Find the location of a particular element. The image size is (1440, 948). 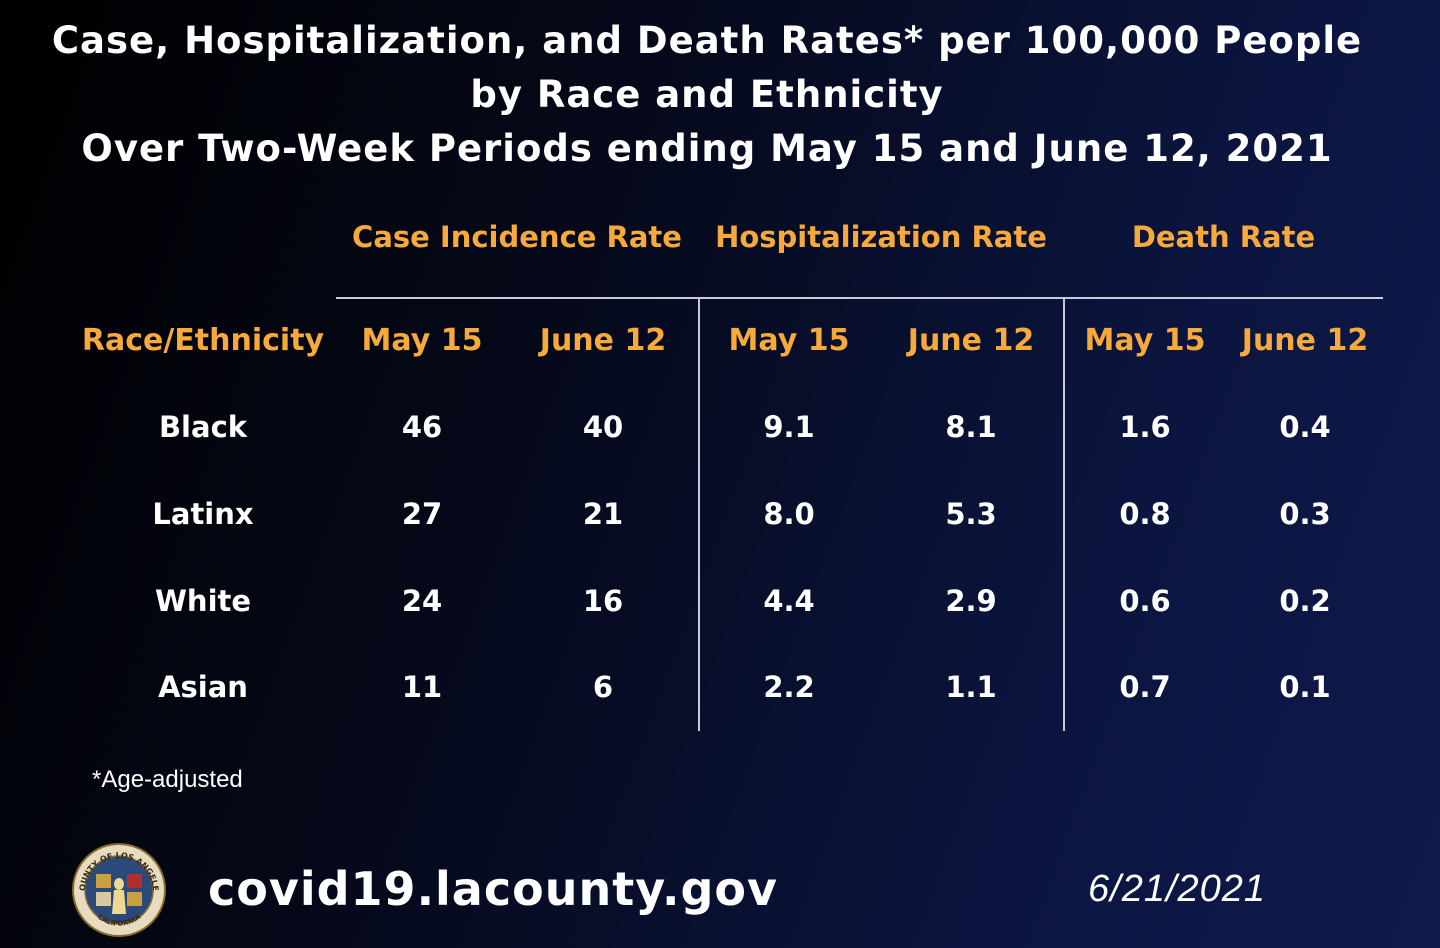

row-header-label: Race/Ethnicity is located at coordinates (203, 340).